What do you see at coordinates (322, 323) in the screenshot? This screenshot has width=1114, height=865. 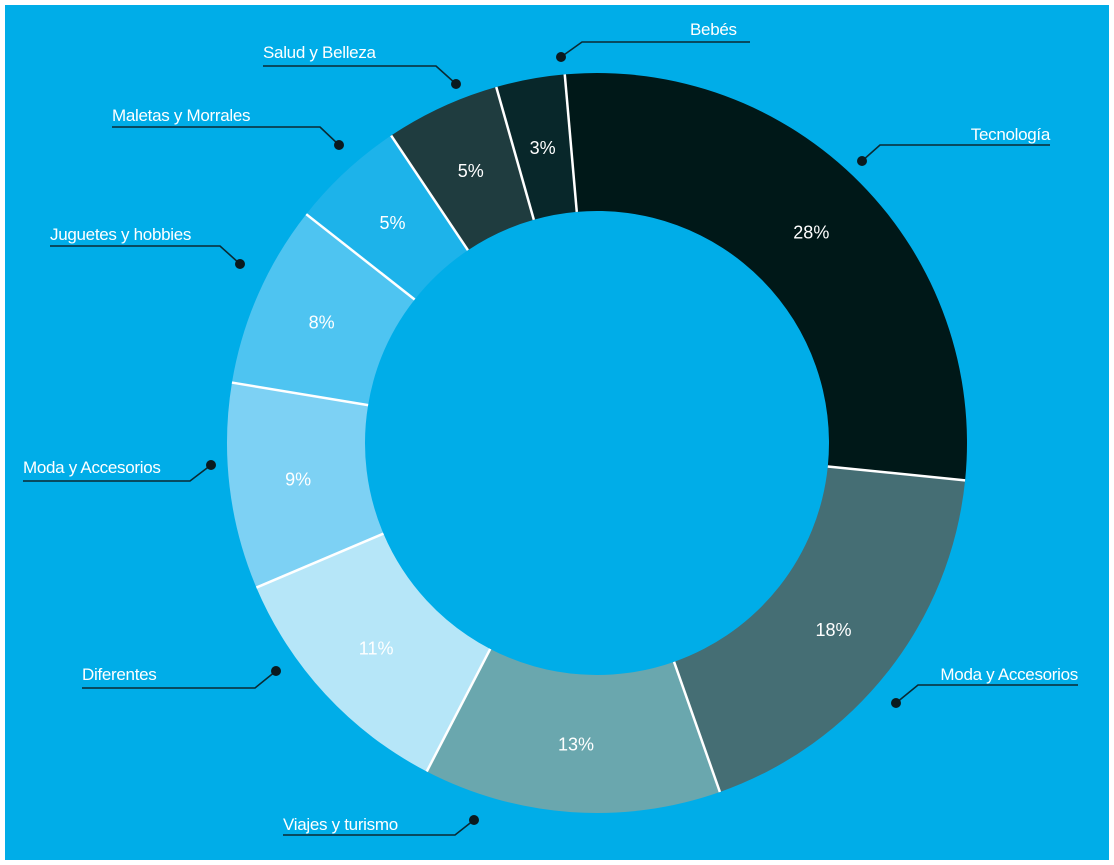 I see `slice-value-label: 8%` at bounding box center [322, 323].